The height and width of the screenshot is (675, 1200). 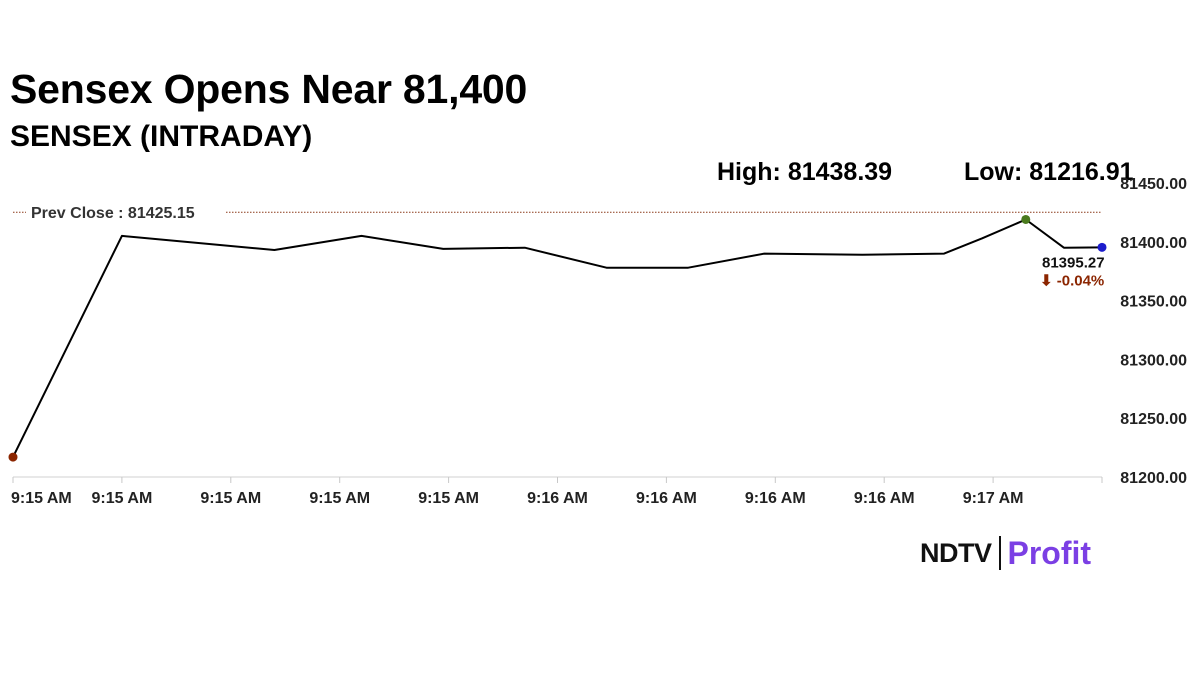 I want to click on logo-separator, so click(x=999, y=553).